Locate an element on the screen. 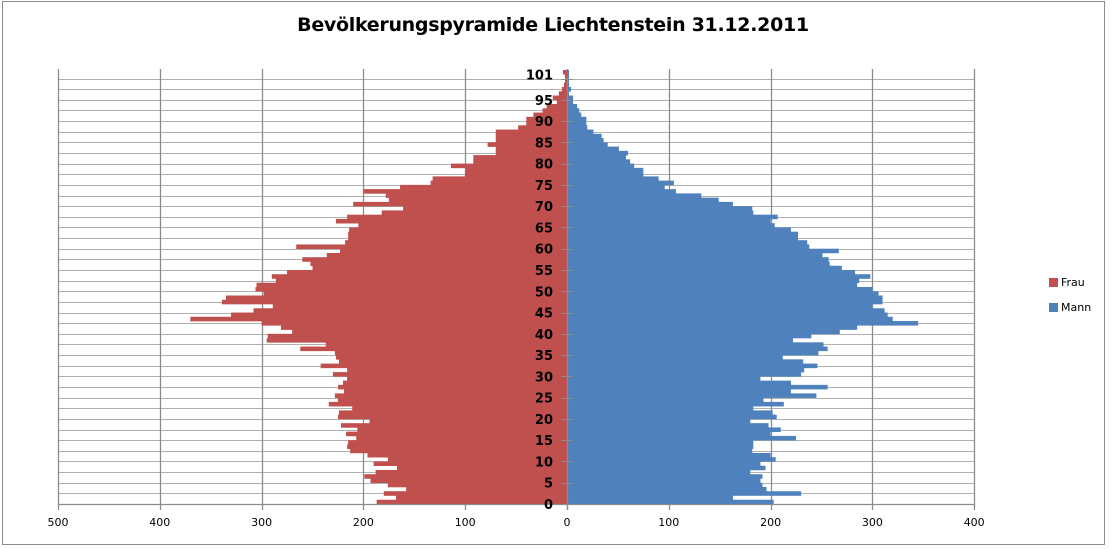  y-tick-label: 75 is located at coordinates (544, 186).